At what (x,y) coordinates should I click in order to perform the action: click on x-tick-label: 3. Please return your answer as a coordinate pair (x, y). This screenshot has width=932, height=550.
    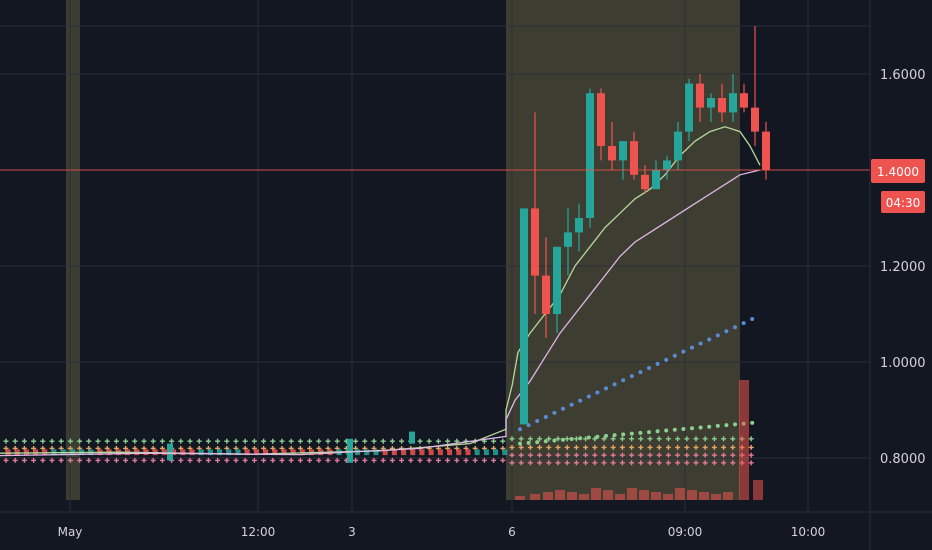
    Looking at the image, I should click on (352, 532).